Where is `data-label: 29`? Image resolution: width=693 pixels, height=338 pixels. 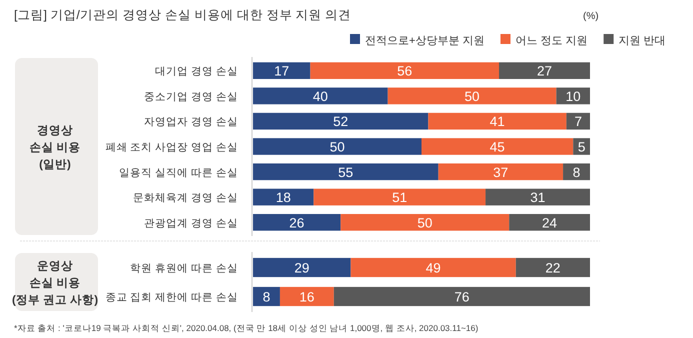 data-label: 29 is located at coordinates (302, 268).